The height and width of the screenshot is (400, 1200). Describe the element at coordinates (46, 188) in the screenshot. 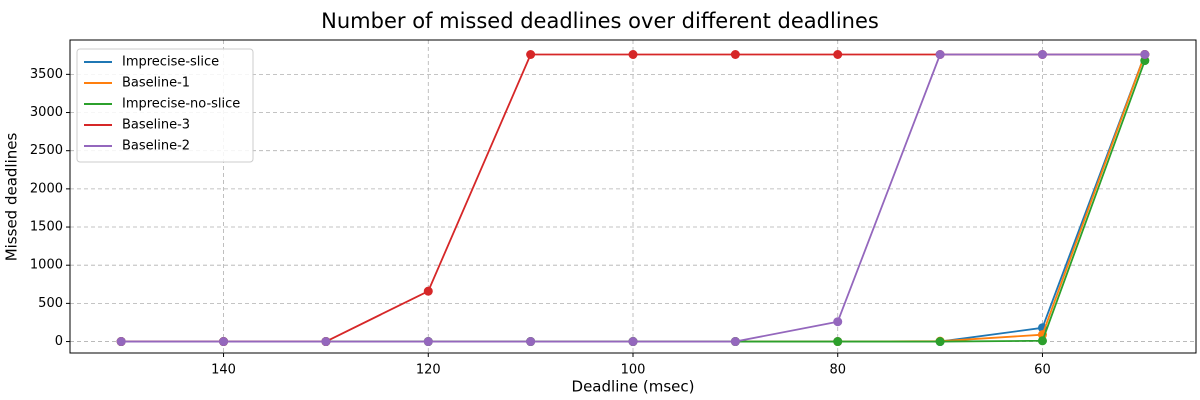

I see `y-tick-label: 2000` at that location.